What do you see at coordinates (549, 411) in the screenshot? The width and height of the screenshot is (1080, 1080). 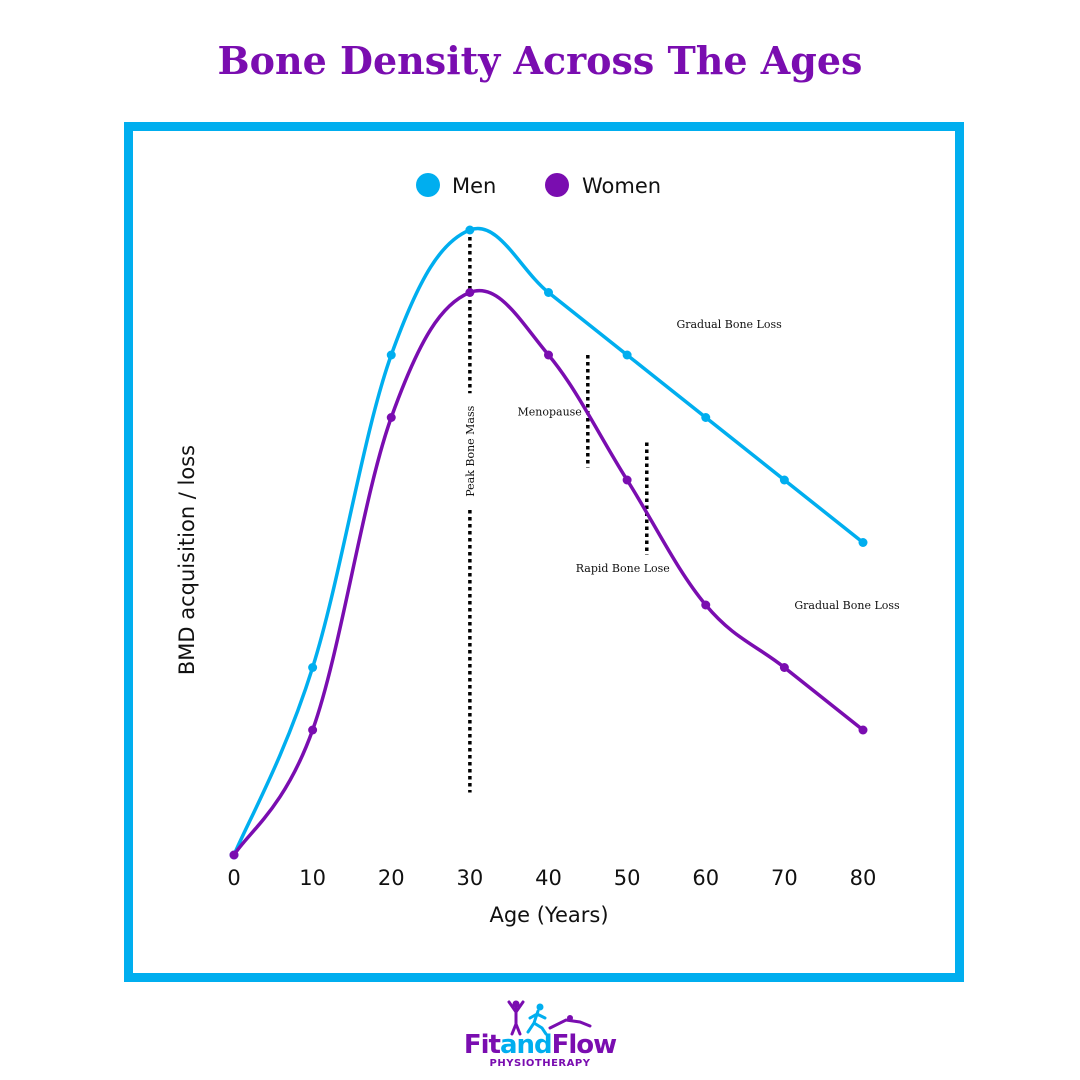 I see `annotation-menopause: Menopause` at bounding box center [549, 411].